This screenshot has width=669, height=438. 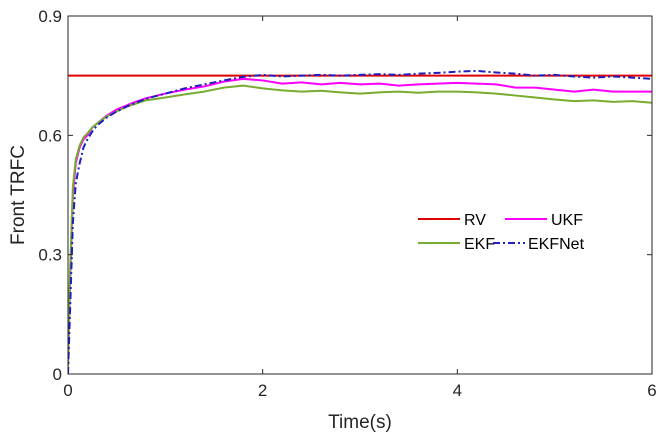 I want to click on legend-label-ekfnet: EKFNet, so click(x=556, y=244).